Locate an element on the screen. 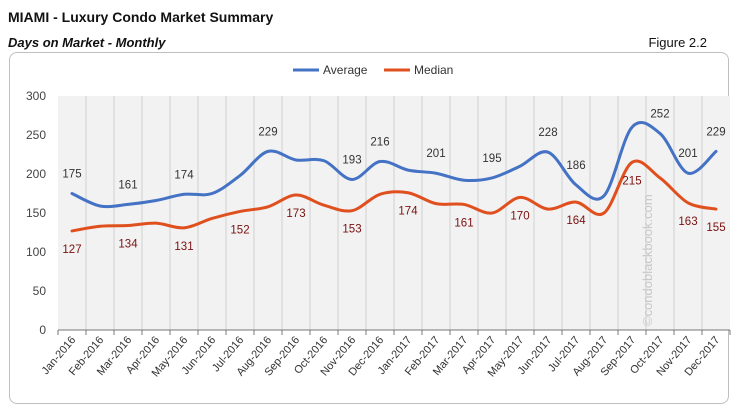 This screenshot has height=410, width=739. data-label: 164 is located at coordinates (576, 221).